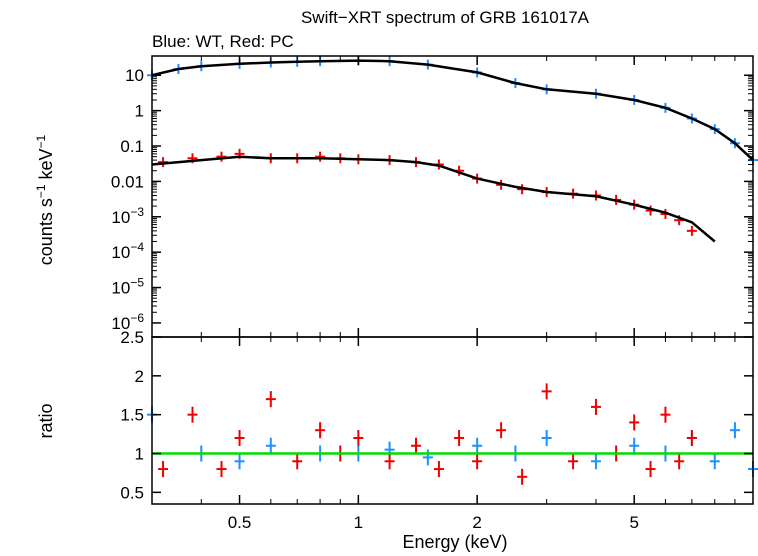  I want to click on lower-y-tick-label-2: 1.5, so click(132, 415).